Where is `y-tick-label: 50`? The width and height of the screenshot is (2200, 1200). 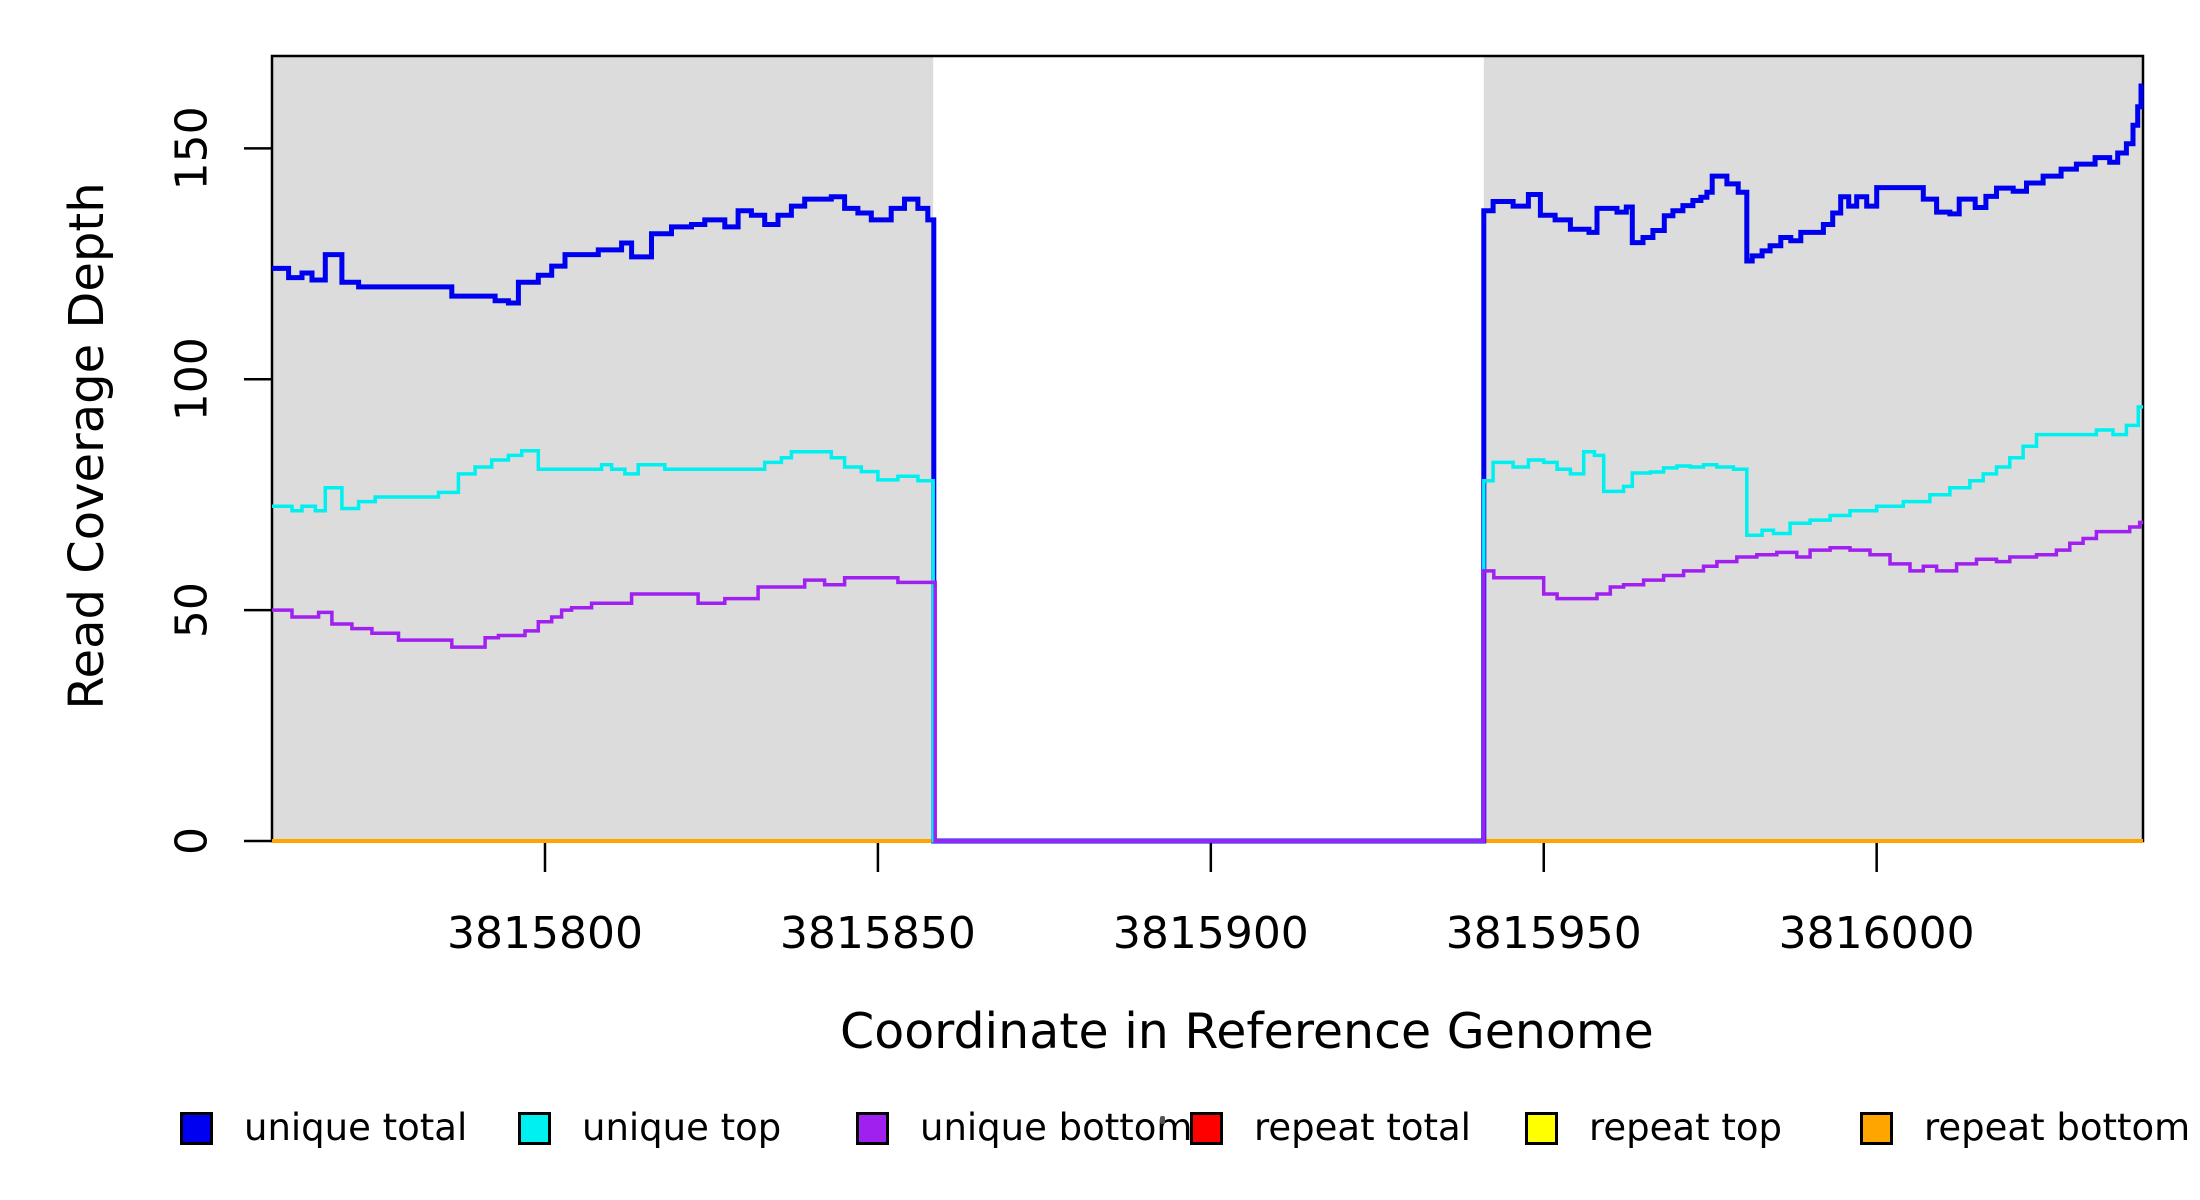 y-tick-label: 50 is located at coordinates (192, 610).